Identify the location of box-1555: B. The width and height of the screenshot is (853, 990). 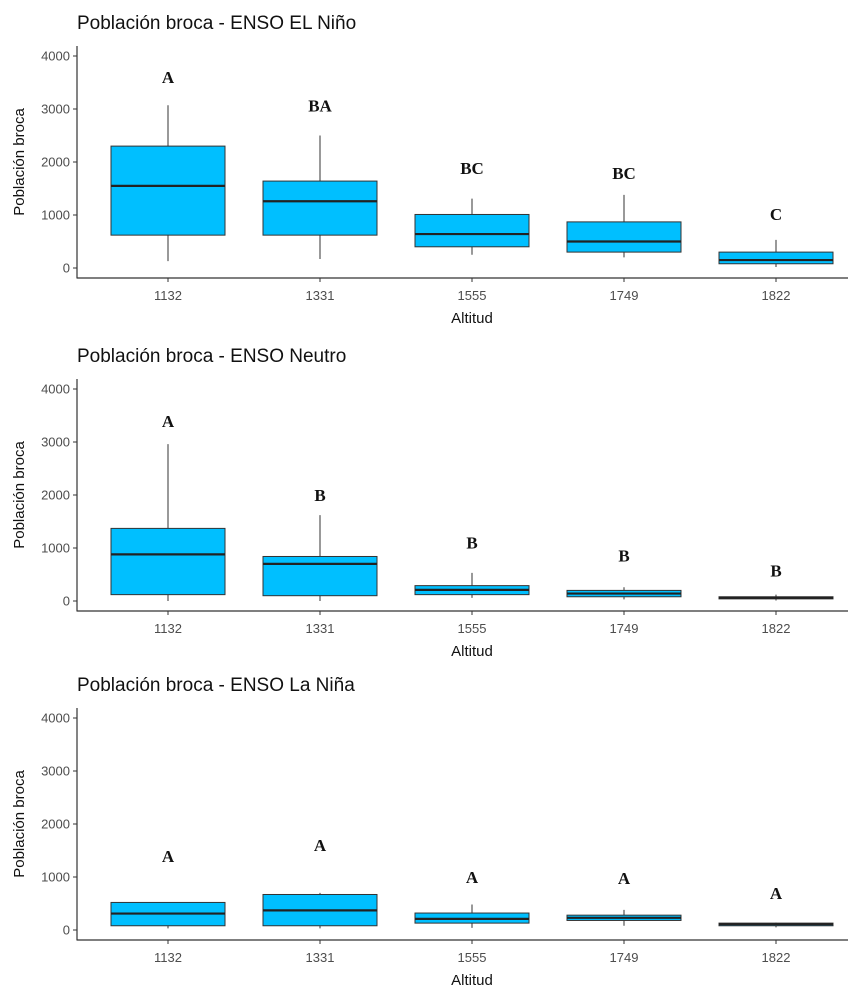
(472, 566).